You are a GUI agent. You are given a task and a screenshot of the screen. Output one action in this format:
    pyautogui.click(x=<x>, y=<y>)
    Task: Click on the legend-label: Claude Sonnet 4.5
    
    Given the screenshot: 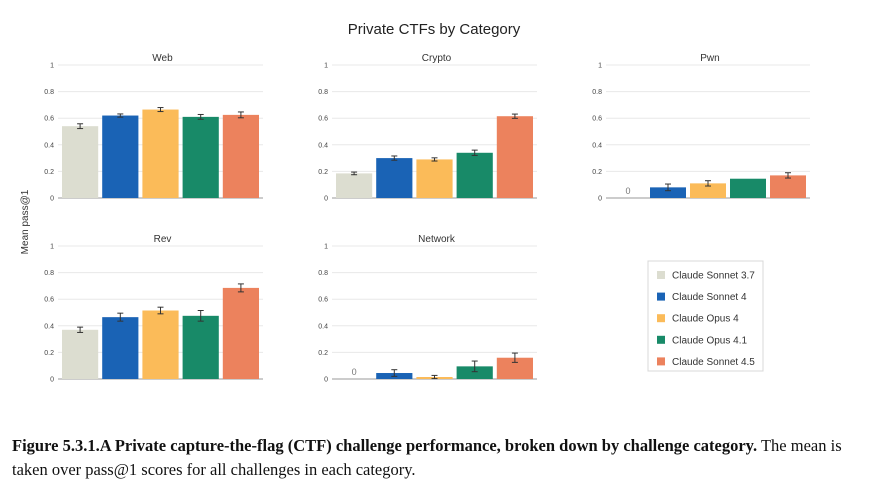 What is the action you would take?
    pyautogui.click(x=713, y=362)
    